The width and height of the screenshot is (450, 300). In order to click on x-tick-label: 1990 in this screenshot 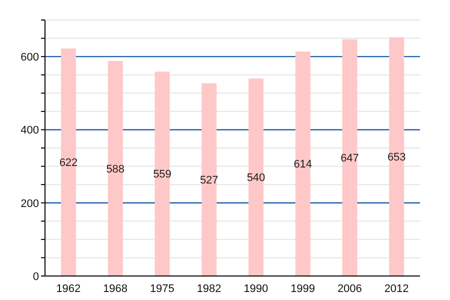, I will do `click(256, 288)`.